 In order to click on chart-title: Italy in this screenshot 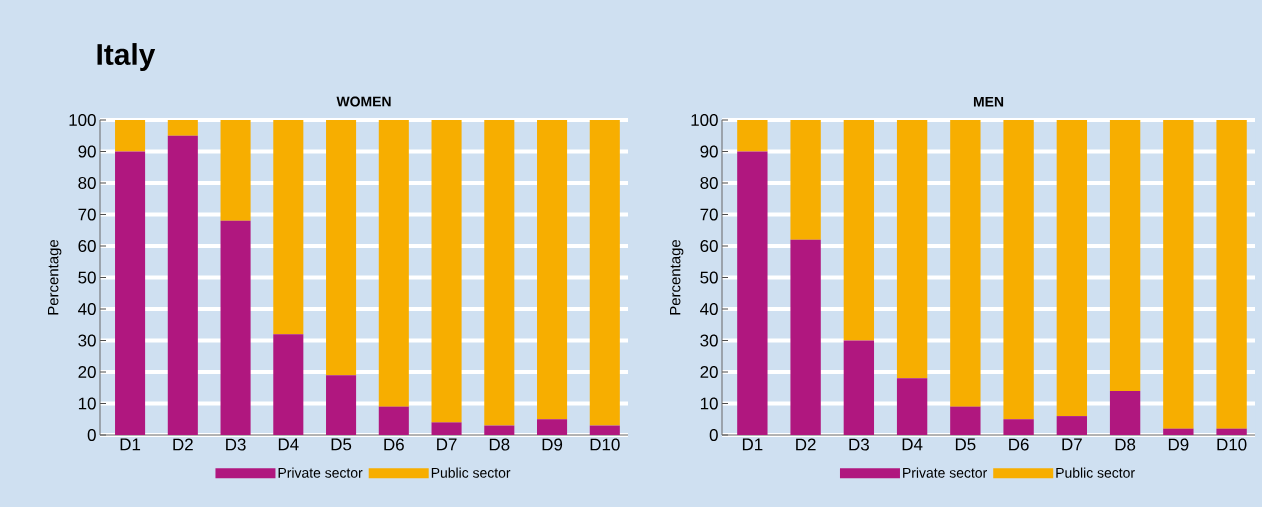, I will do `click(126, 57)`.